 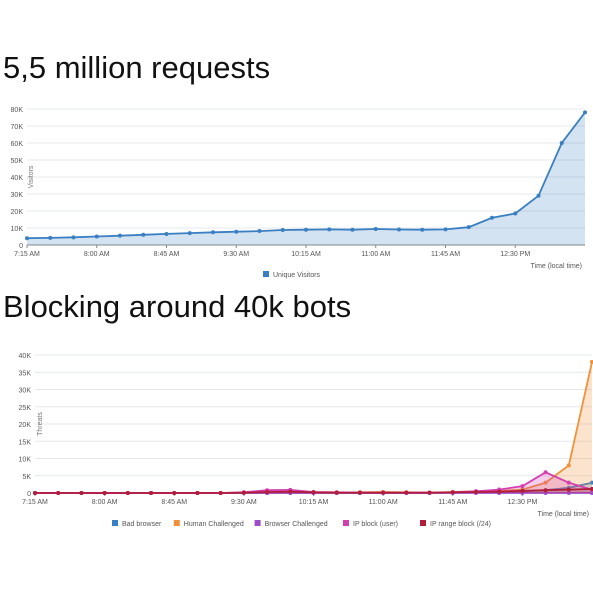 I want to click on y-tick-label: 10K, so click(x=25, y=460).